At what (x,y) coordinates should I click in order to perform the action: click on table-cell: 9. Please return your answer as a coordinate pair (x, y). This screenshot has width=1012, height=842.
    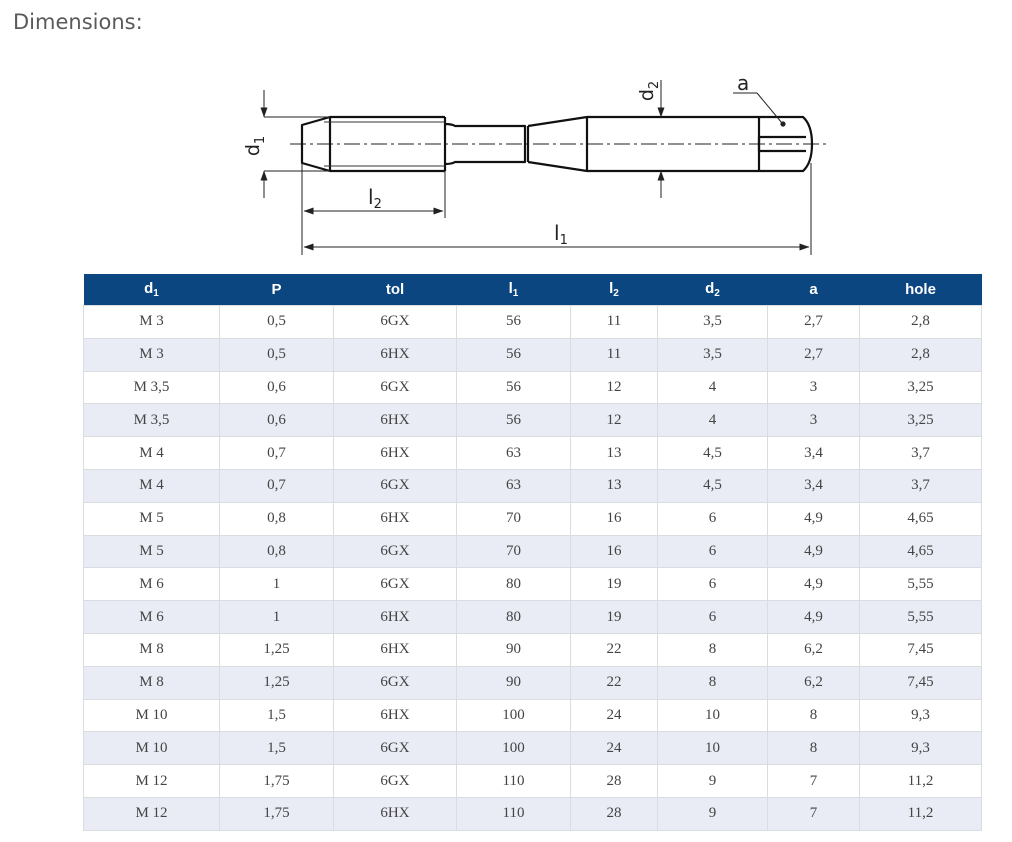
    Looking at the image, I should click on (712, 813).